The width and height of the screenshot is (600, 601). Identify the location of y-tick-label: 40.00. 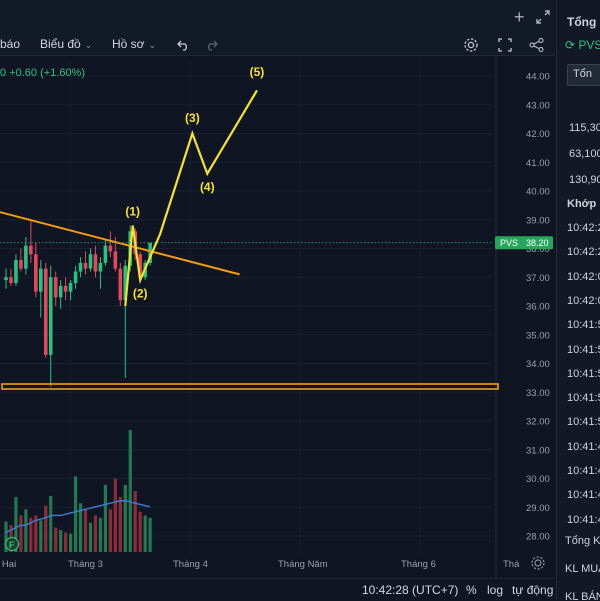
(538, 192).